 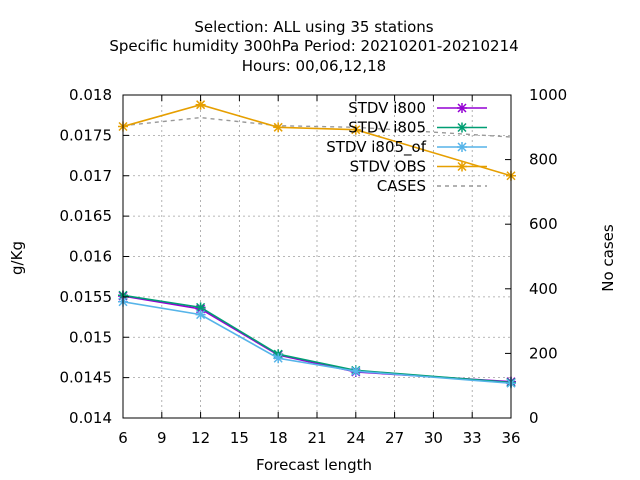 I want to click on legend-label: CASES, so click(x=401, y=186).